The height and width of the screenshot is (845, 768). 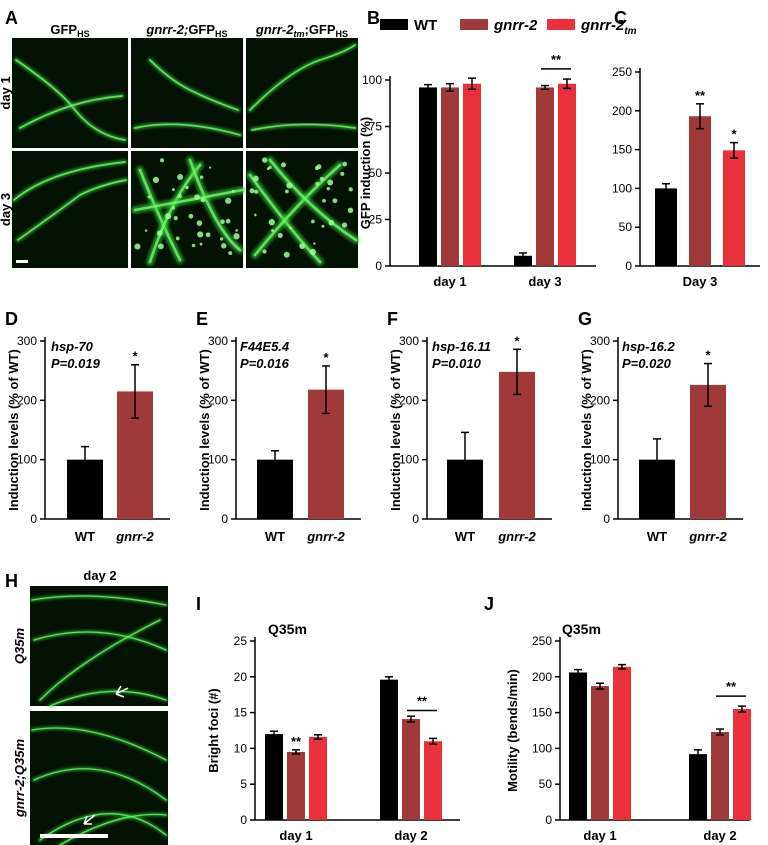 I want to click on category-label: day 1, so click(x=599, y=835).